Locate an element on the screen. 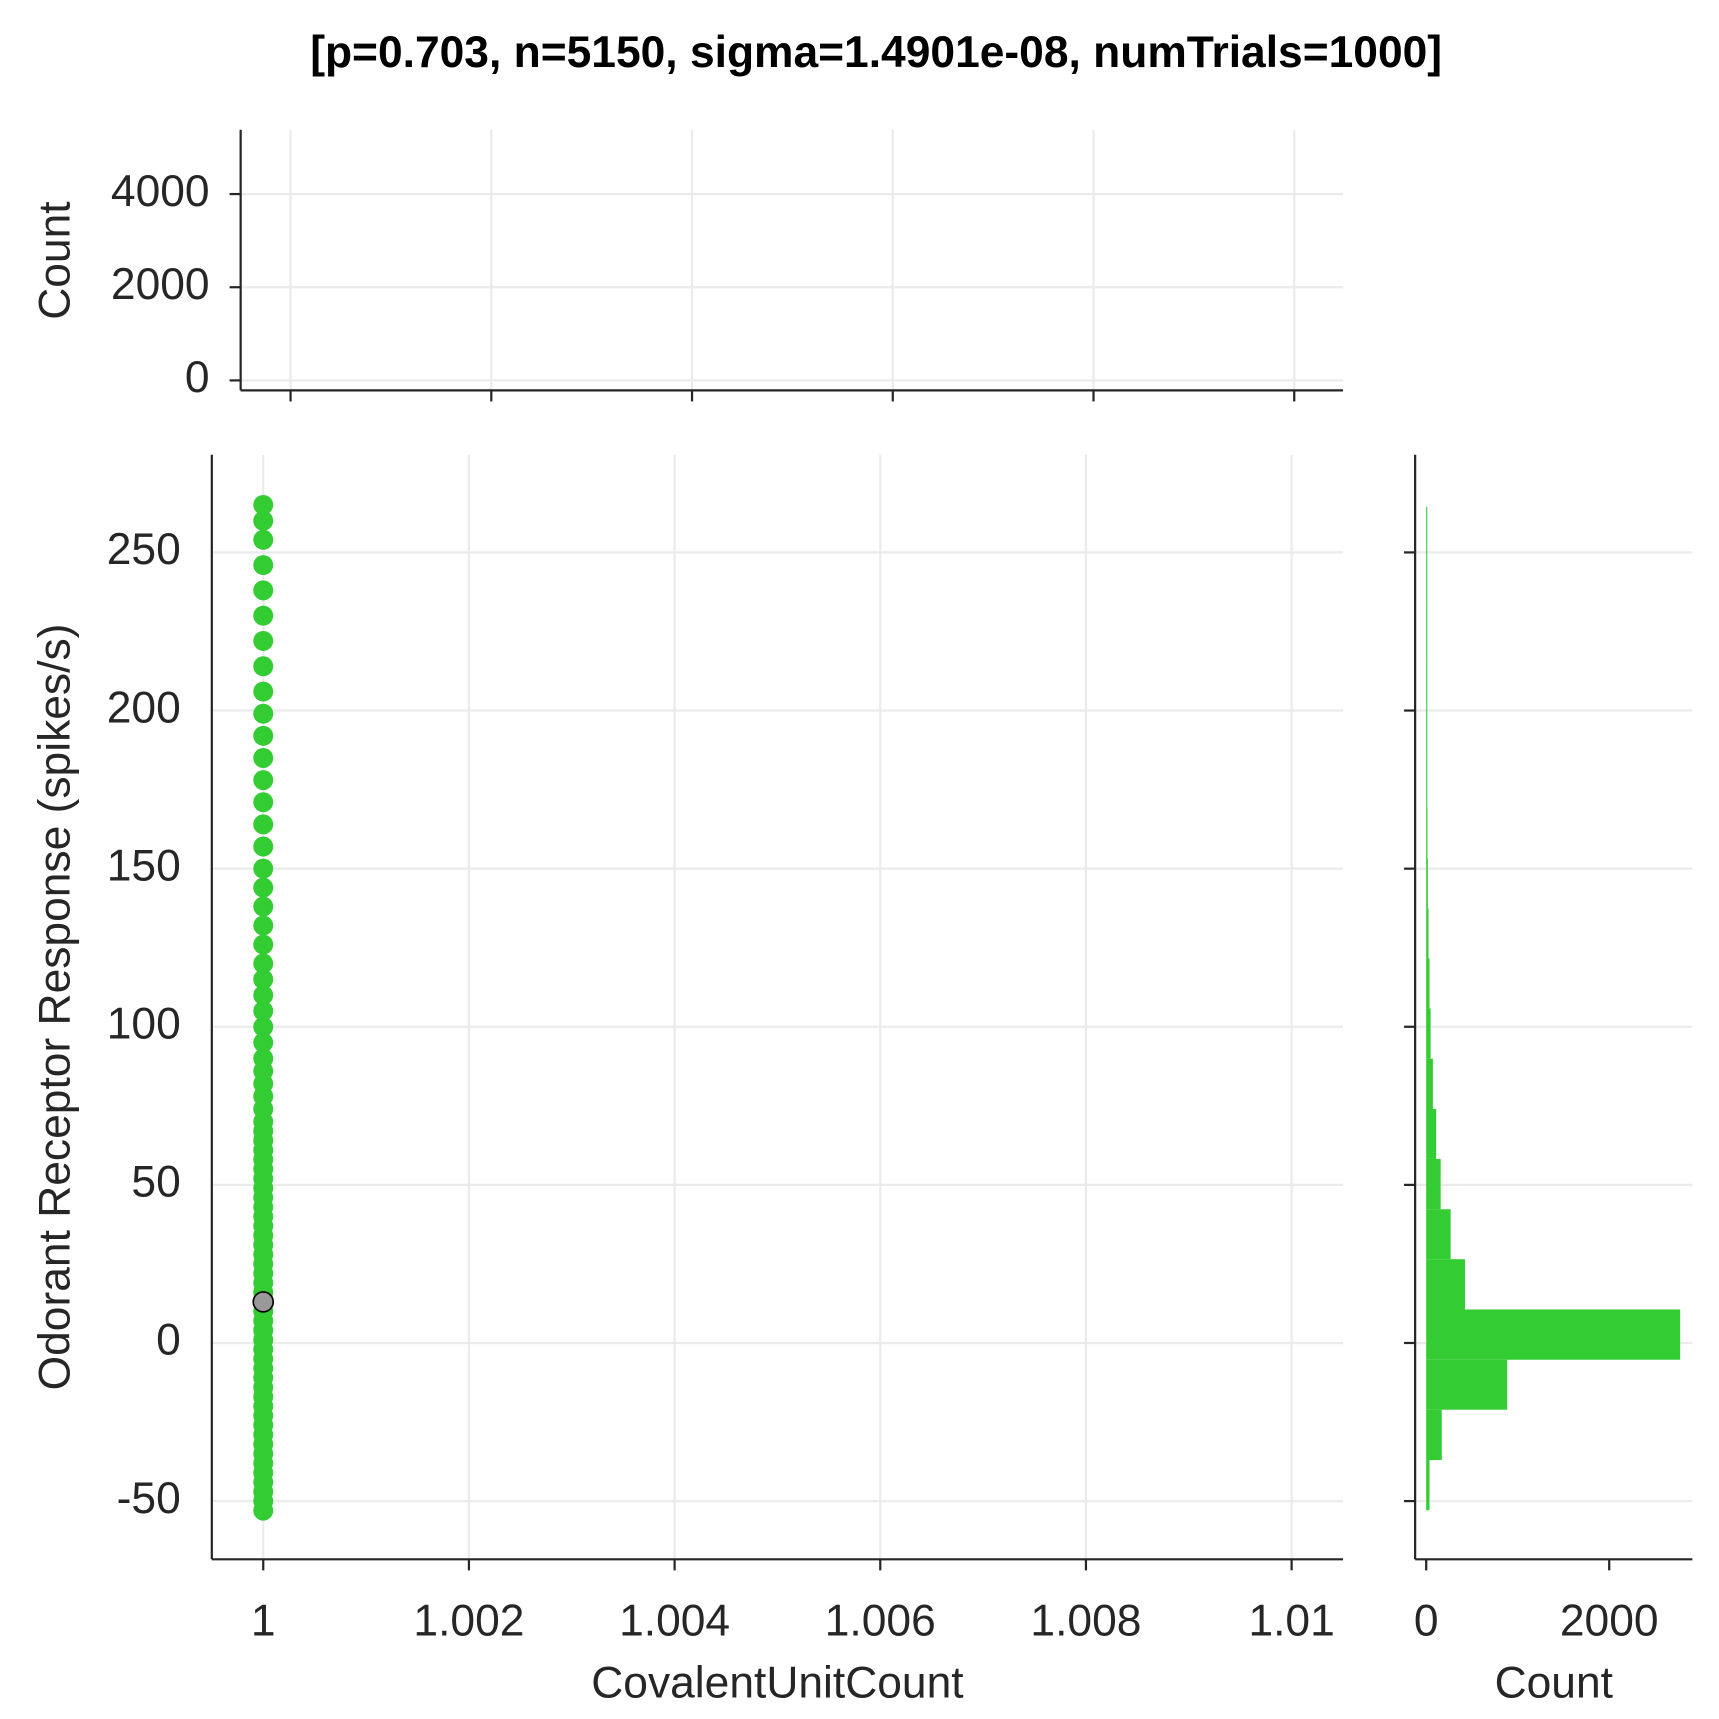  x-axis-label: Count is located at coordinates (1554, 1682).